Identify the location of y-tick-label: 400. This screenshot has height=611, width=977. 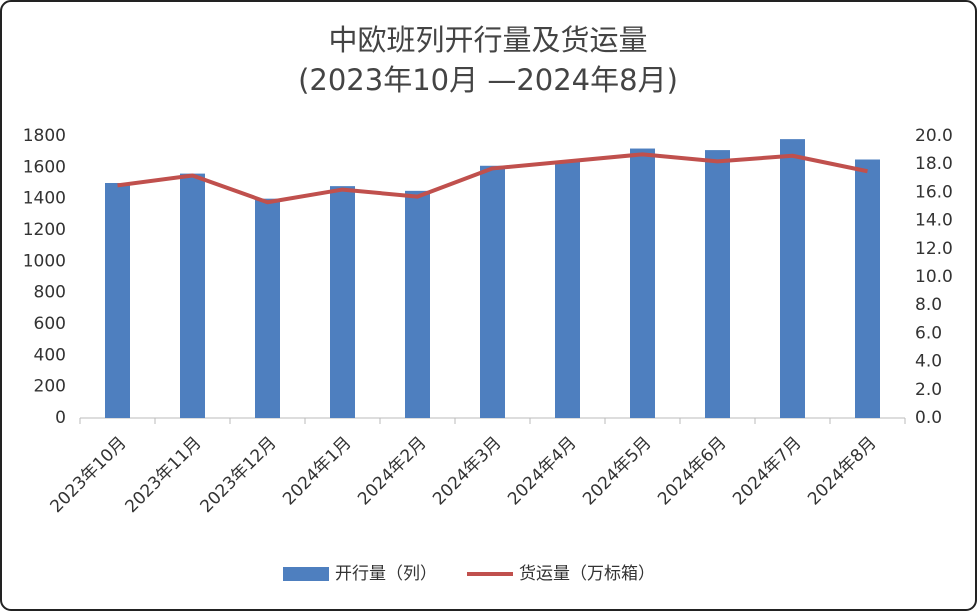
(50, 355).